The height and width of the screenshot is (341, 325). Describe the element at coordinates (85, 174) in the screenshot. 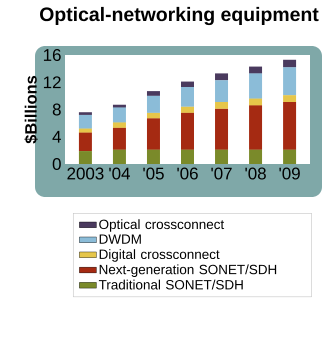

I see `x-tick-label: 2003` at that location.